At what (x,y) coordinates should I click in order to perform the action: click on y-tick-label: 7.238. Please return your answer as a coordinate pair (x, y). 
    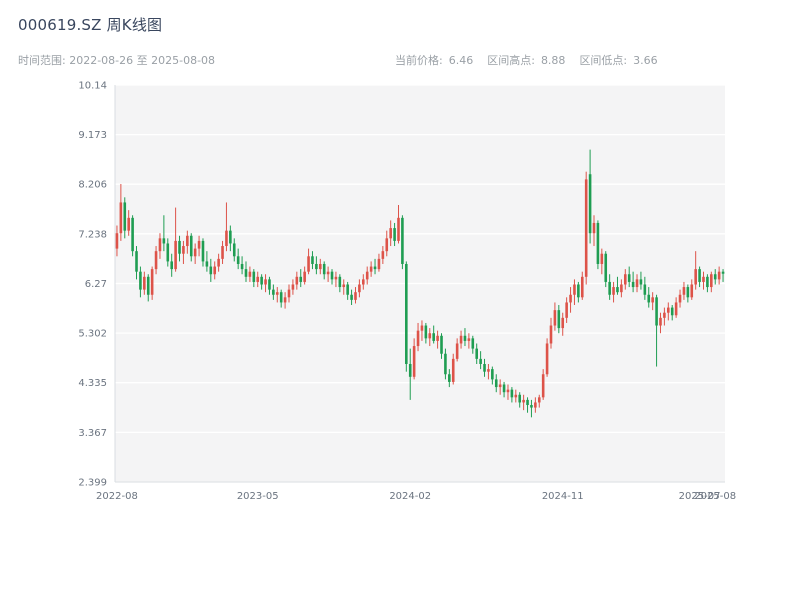
    Looking at the image, I should click on (92, 234).